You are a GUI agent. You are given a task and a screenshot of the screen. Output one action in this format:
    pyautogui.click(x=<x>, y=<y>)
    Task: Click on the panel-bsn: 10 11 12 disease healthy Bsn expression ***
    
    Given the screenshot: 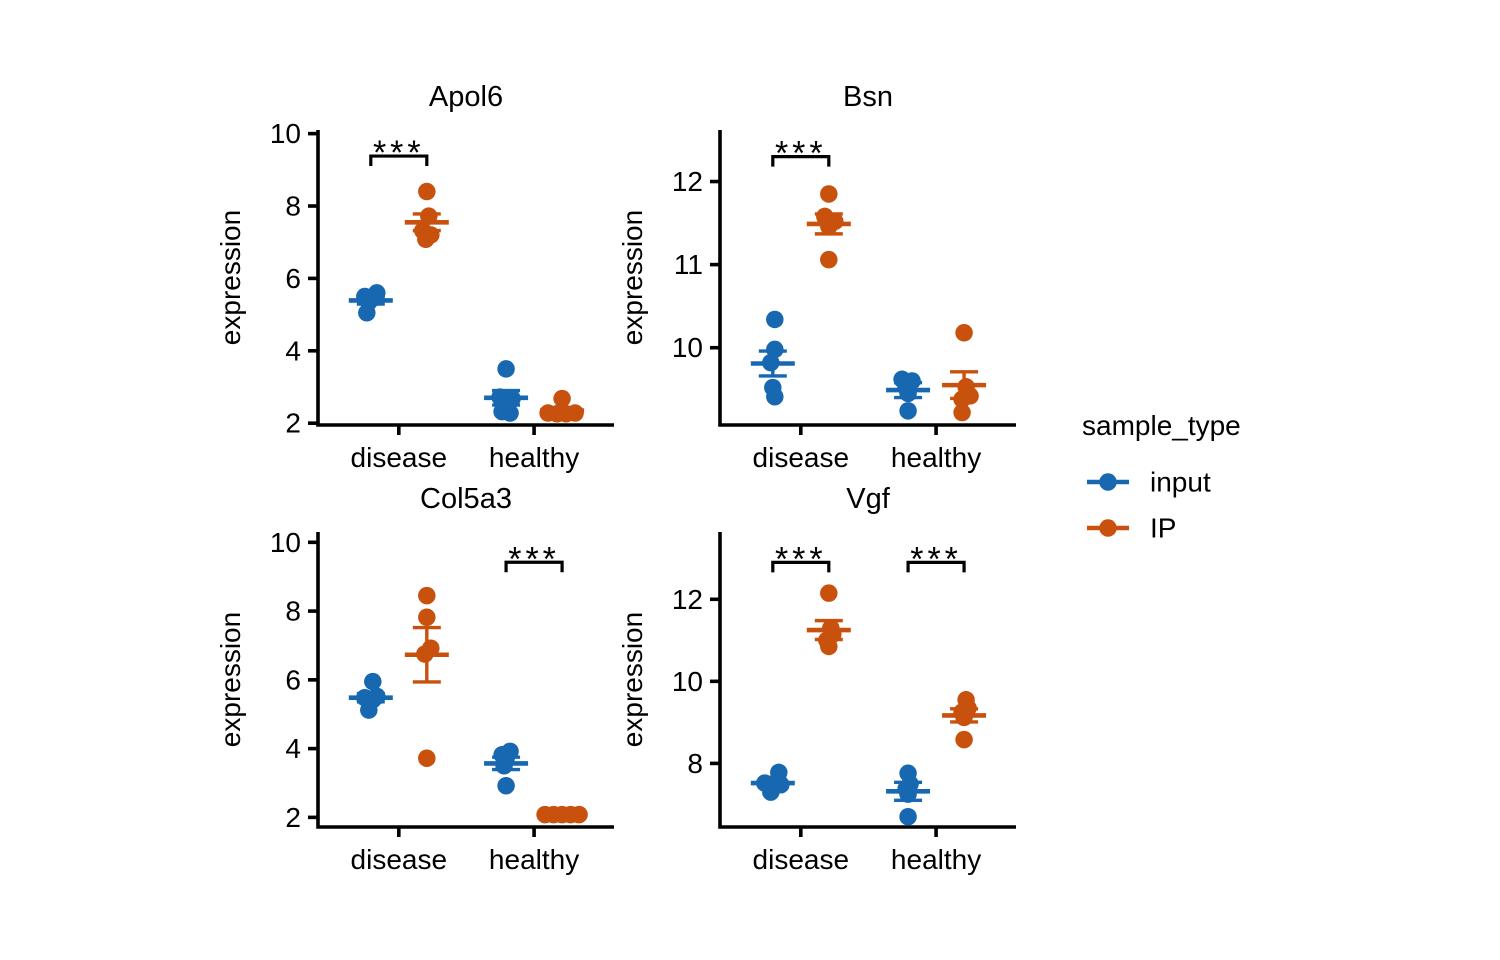 What is the action you would take?
    pyautogui.click(x=816, y=277)
    